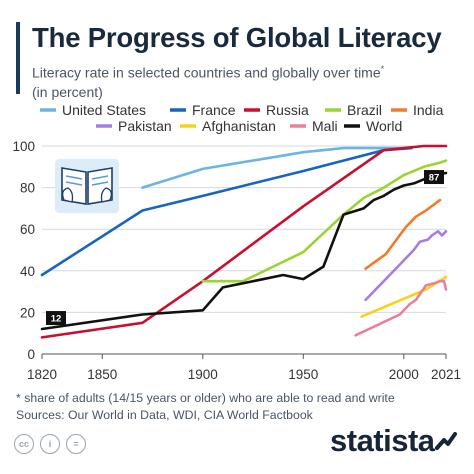 The width and height of the screenshot is (474, 474). What do you see at coordinates (24, 444) in the screenshot?
I see `creative-commons-icon: cc` at bounding box center [24, 444].